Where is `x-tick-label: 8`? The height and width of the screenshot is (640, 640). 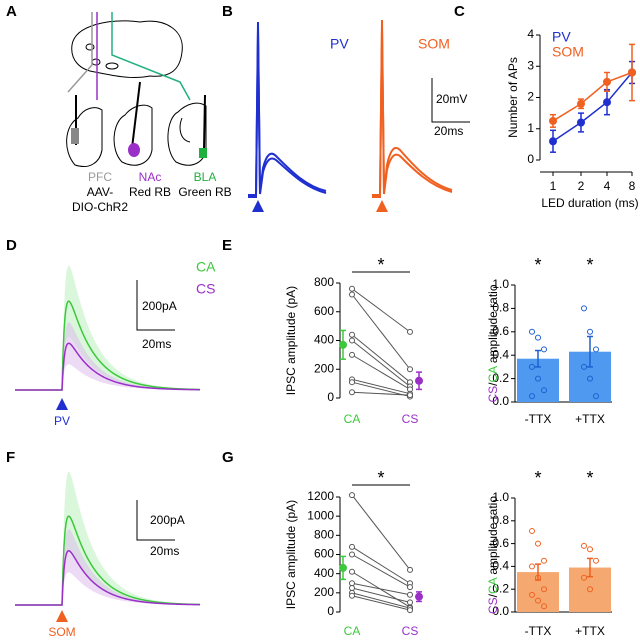 x-tick-label: 8 is located at coordinates (632, 186).